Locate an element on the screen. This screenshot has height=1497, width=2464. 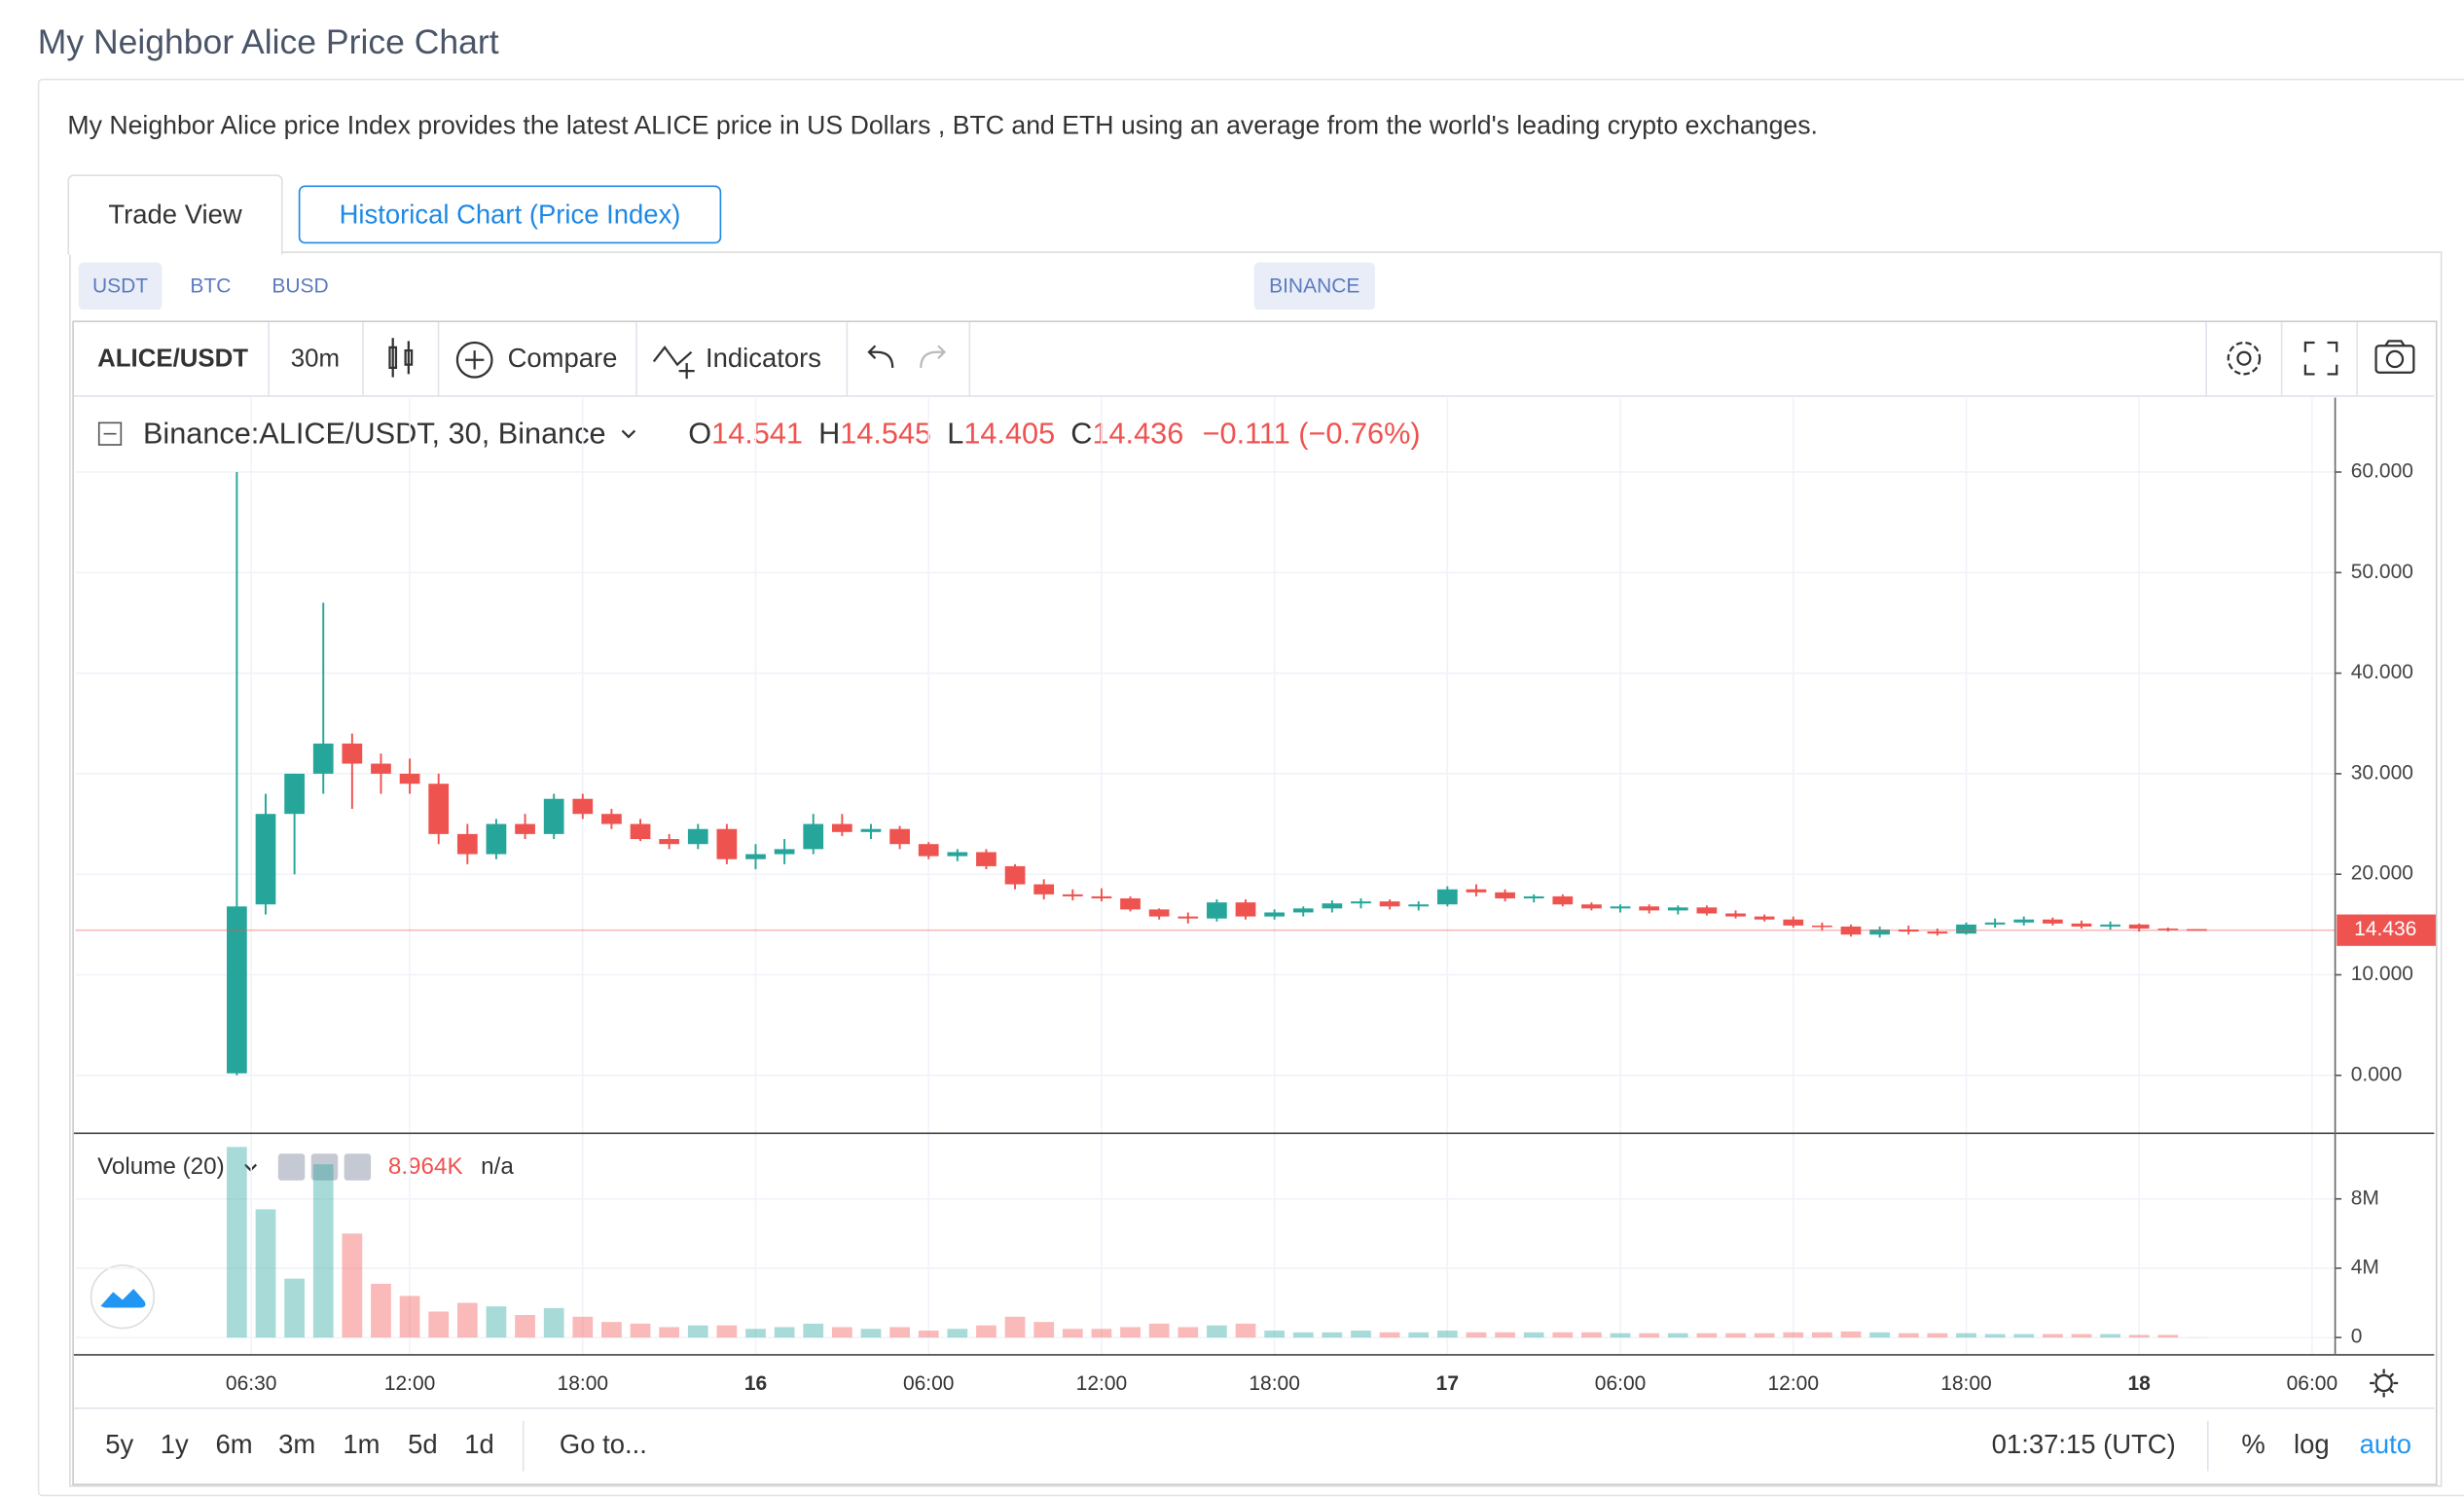
volume-value: 8.964K is located at coordinates (425, 1166).